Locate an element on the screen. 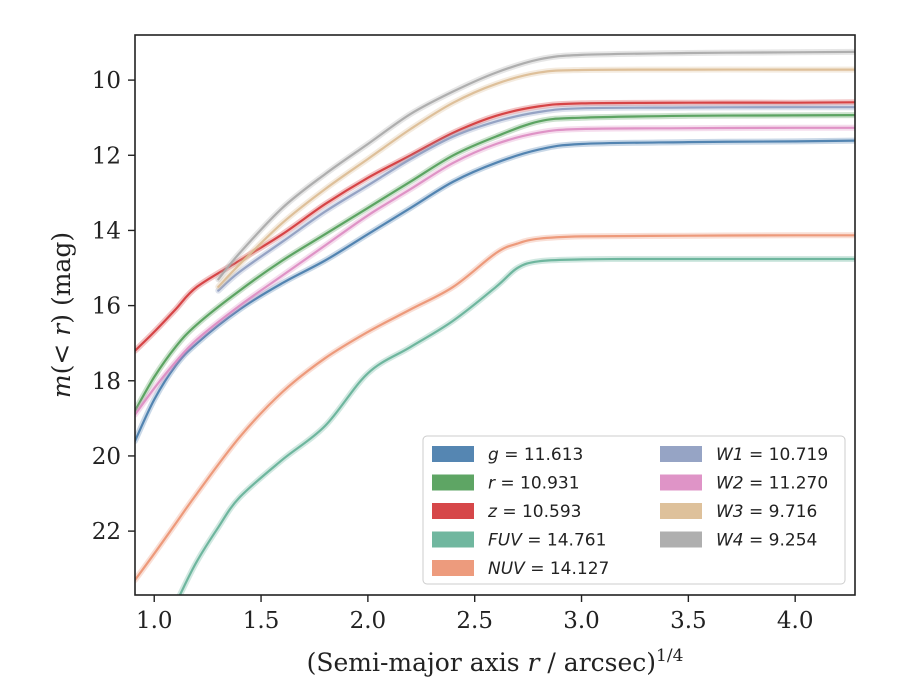 This screenshot has height=700, width=900. legend-label-FUV: FUV = 14.761 is located at coordinates (547, 541).